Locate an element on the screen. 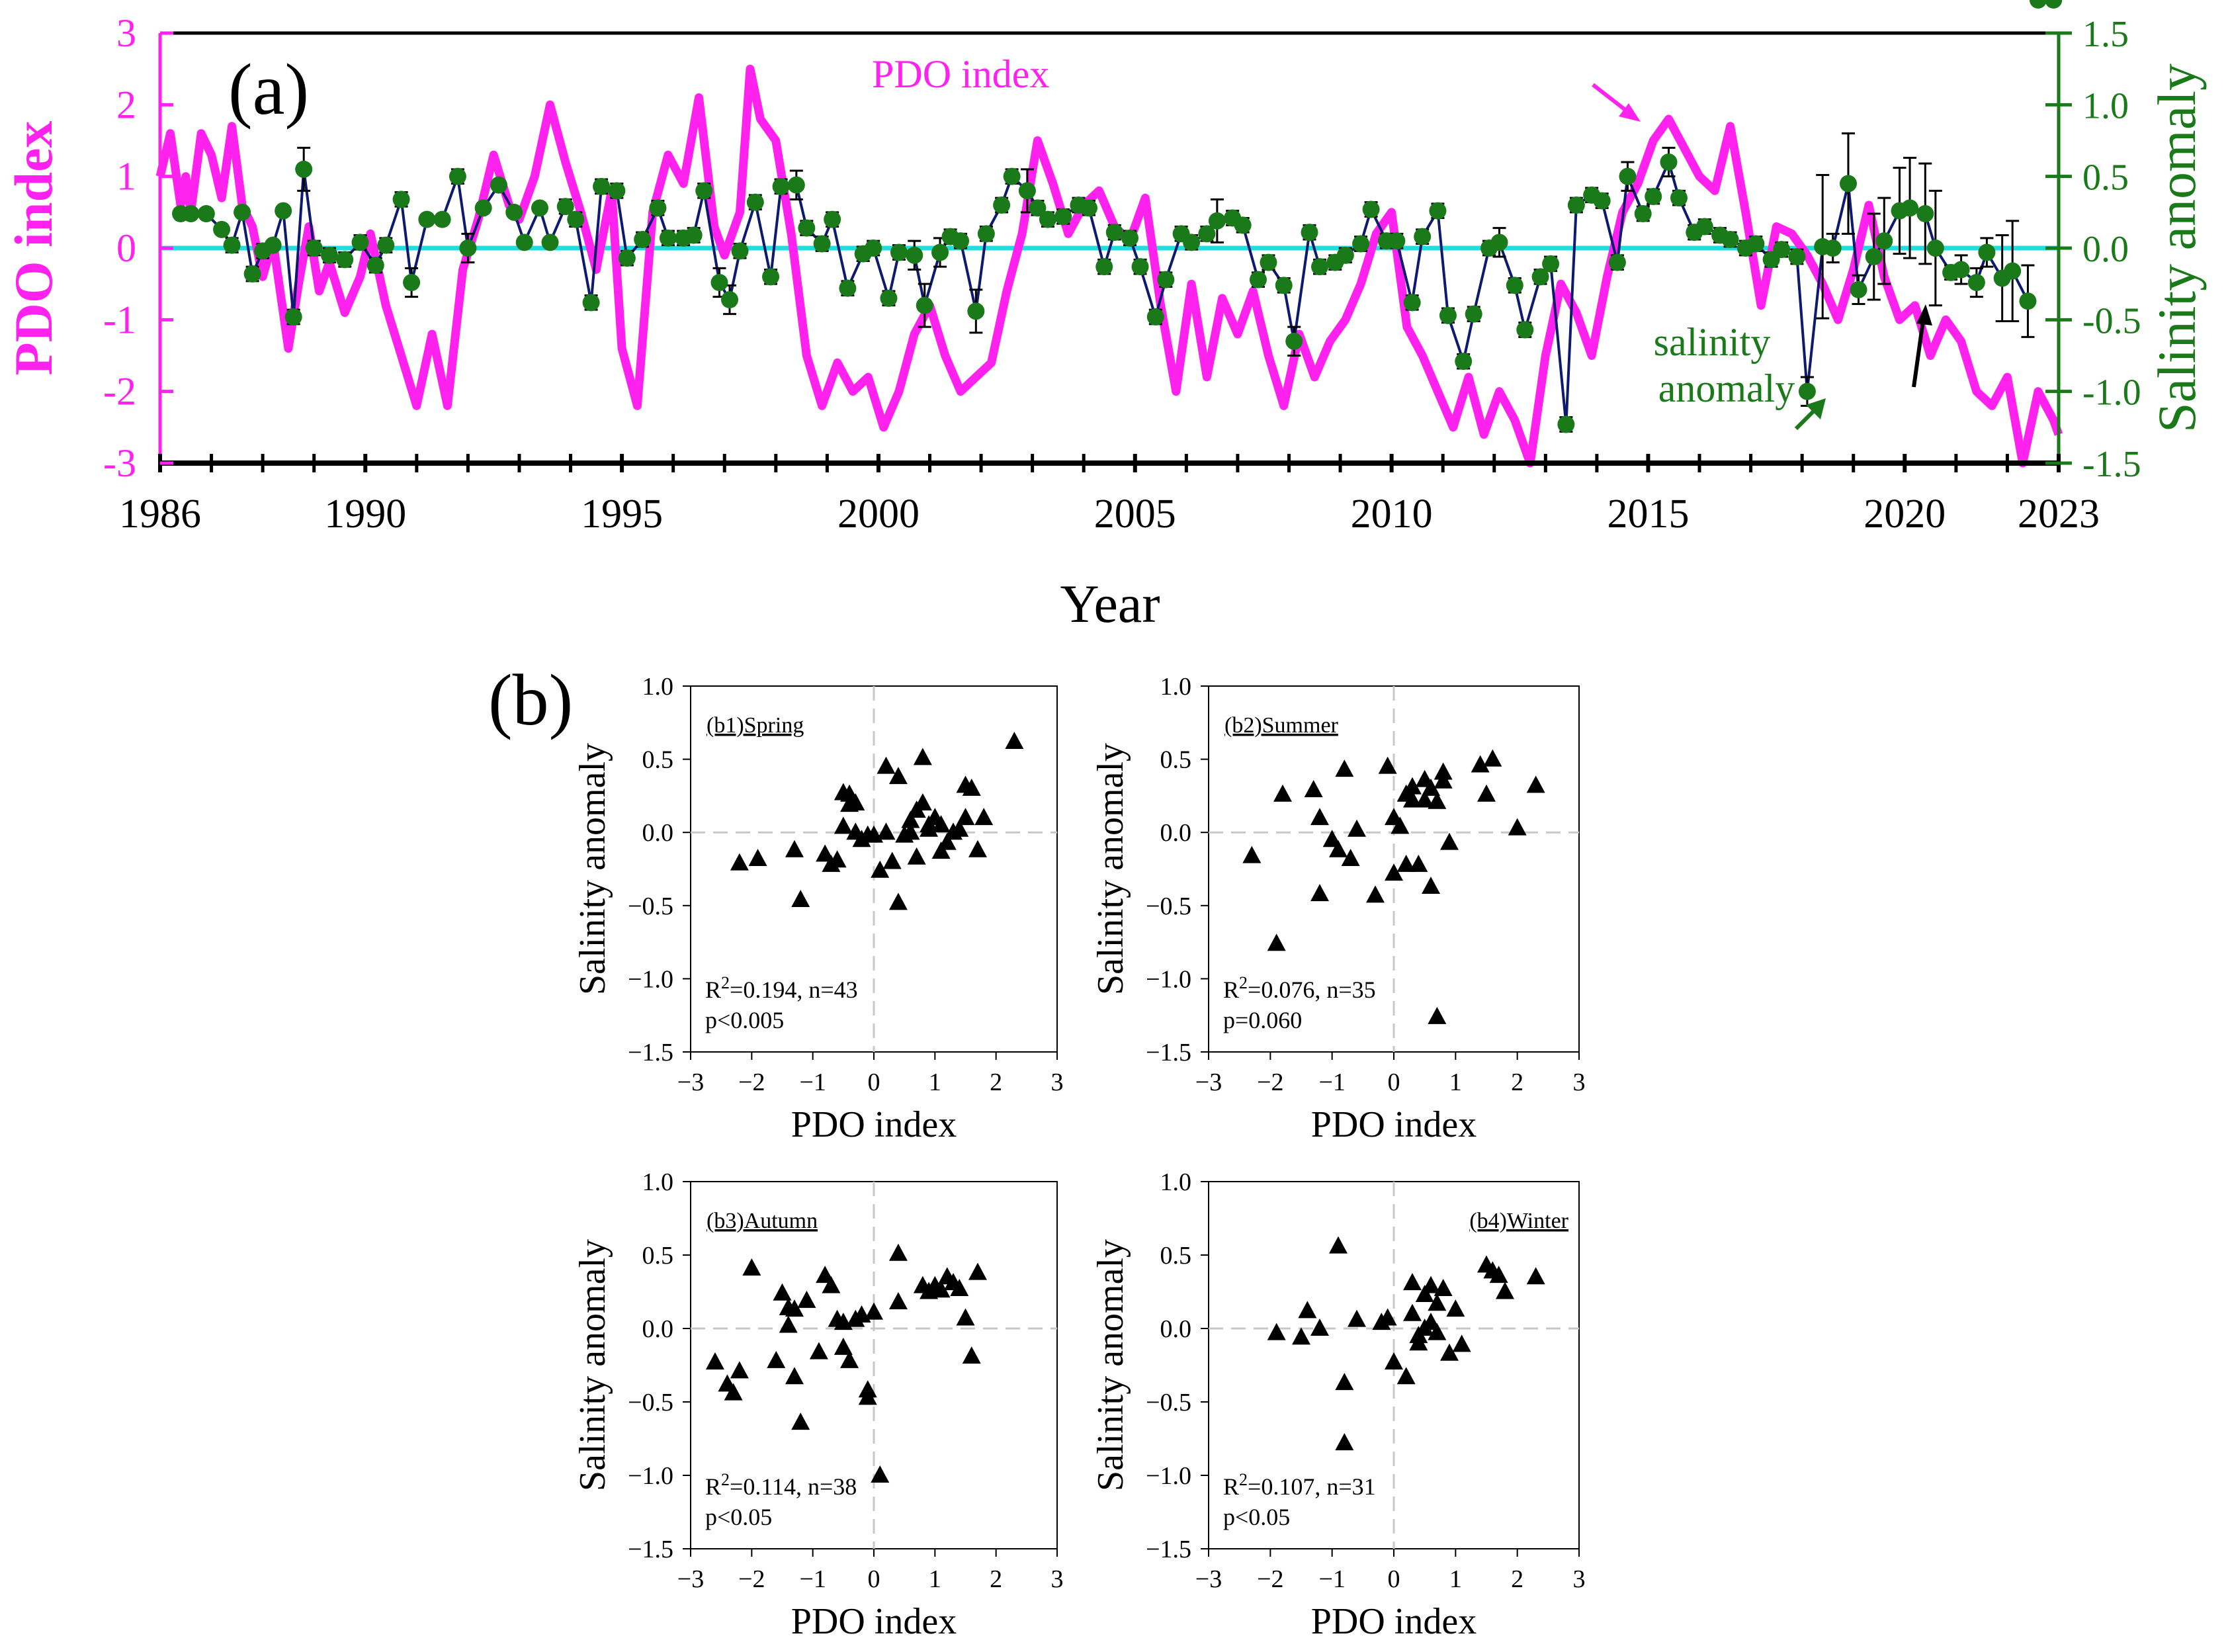 This screenshot has width=2228, height=1652. scatter-b2-x-tick-label: −3 is located at coordinates (1208, 1082).